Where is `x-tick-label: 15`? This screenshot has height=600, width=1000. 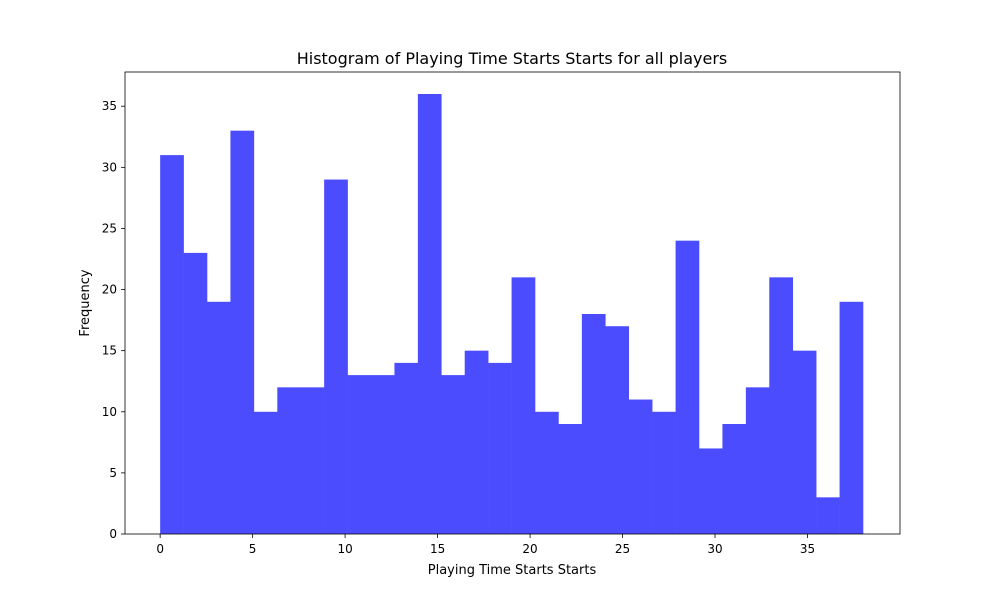
x-tick-label: 15 is located at coordinates (437, 549).